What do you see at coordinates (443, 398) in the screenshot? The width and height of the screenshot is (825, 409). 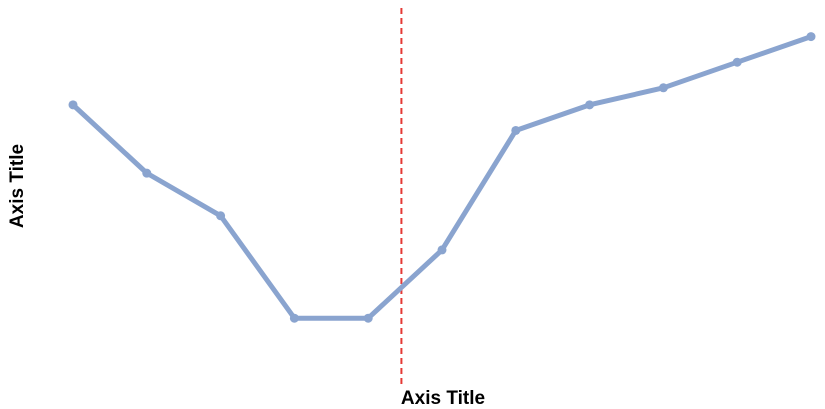 I see `x-axis-title: Axis Title` at bounding box center [443, 398].